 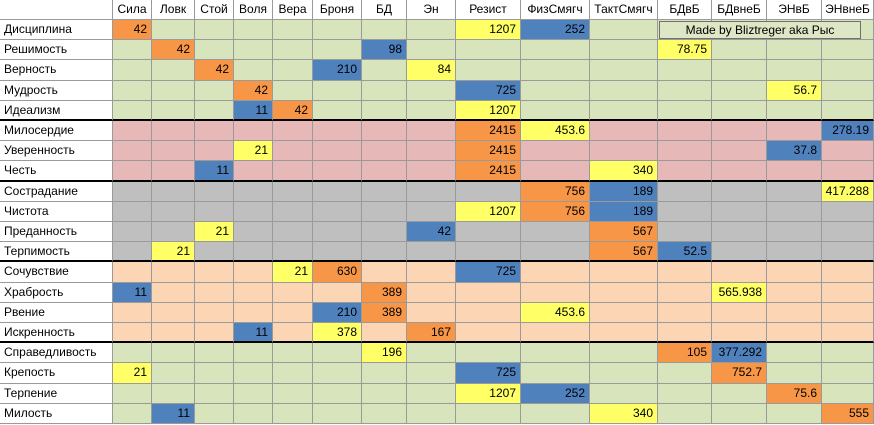 I want to click on value-cell: 167, so click(x=431, y=333).